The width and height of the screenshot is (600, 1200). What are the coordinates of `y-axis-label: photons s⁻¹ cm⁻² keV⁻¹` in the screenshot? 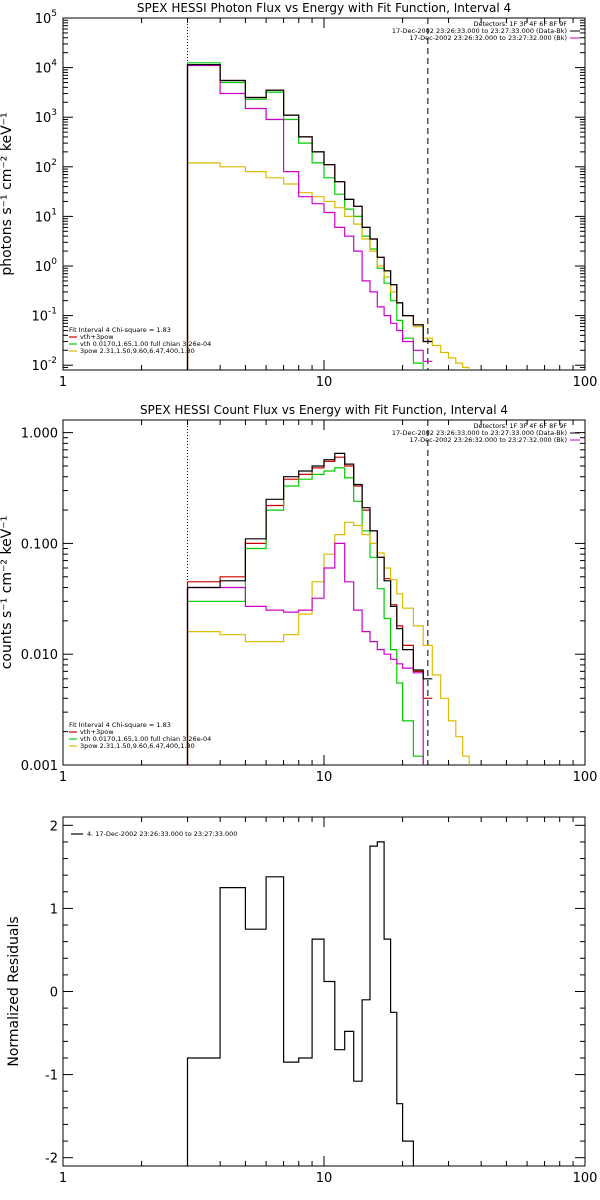 It's located at (7, 193).